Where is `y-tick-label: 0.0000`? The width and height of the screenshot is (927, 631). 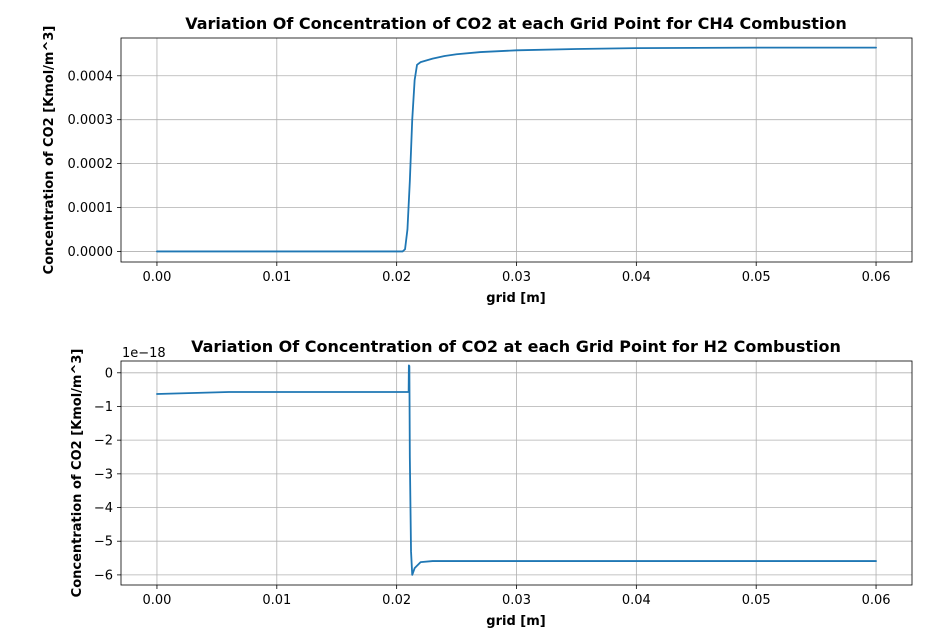
y-tick-label: 0.0000 is located at coordinates (91, 252).